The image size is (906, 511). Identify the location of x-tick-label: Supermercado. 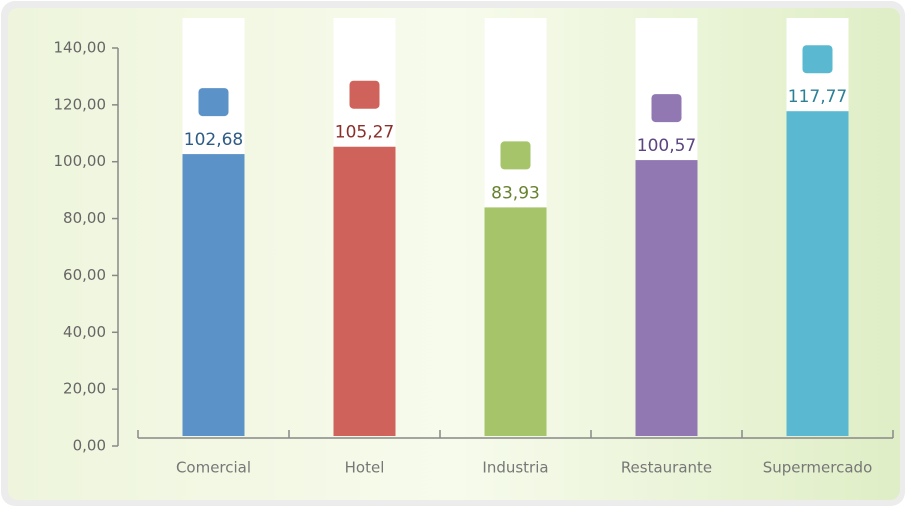
(818, 468).